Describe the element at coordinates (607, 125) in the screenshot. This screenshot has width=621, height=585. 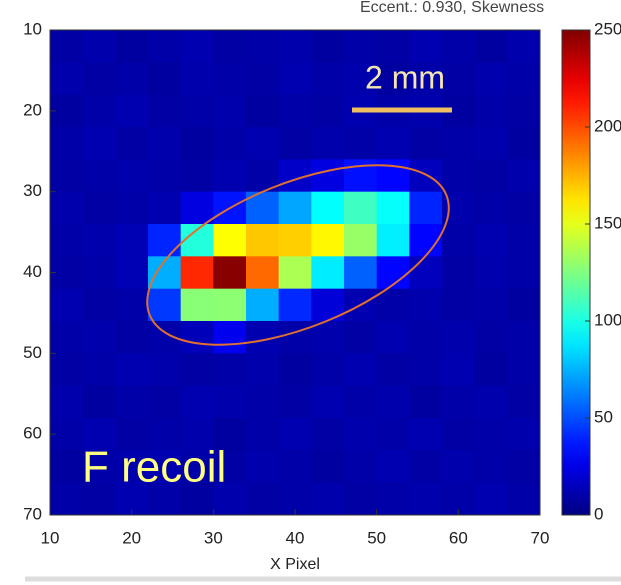
I see `colorbar-tick-label: 200` at that location.